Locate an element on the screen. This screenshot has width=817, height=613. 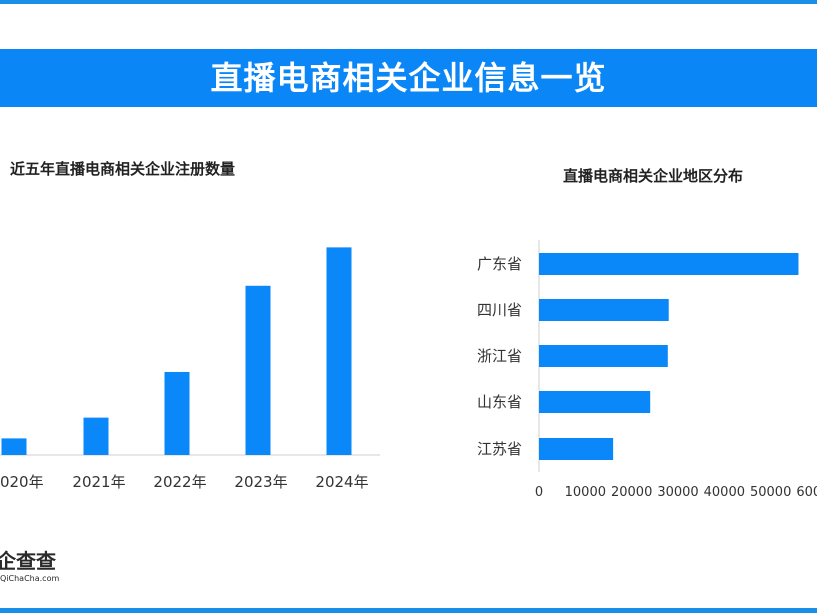
registration-x-tick: 2024年 is located at coordinates (341, 482).